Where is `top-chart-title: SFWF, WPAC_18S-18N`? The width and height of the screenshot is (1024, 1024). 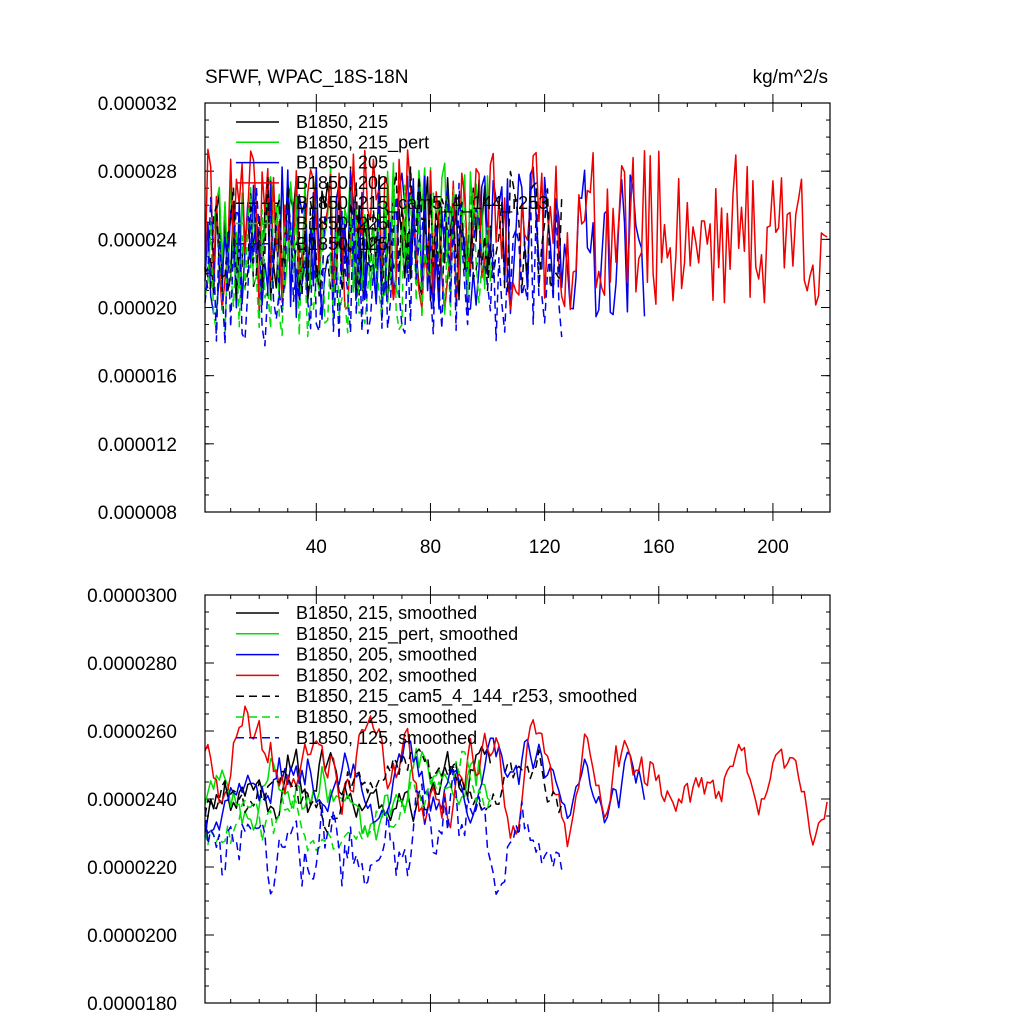
top-chart-title: SFWF, WPAC_18S-18N is located at coordinates (306, 77).